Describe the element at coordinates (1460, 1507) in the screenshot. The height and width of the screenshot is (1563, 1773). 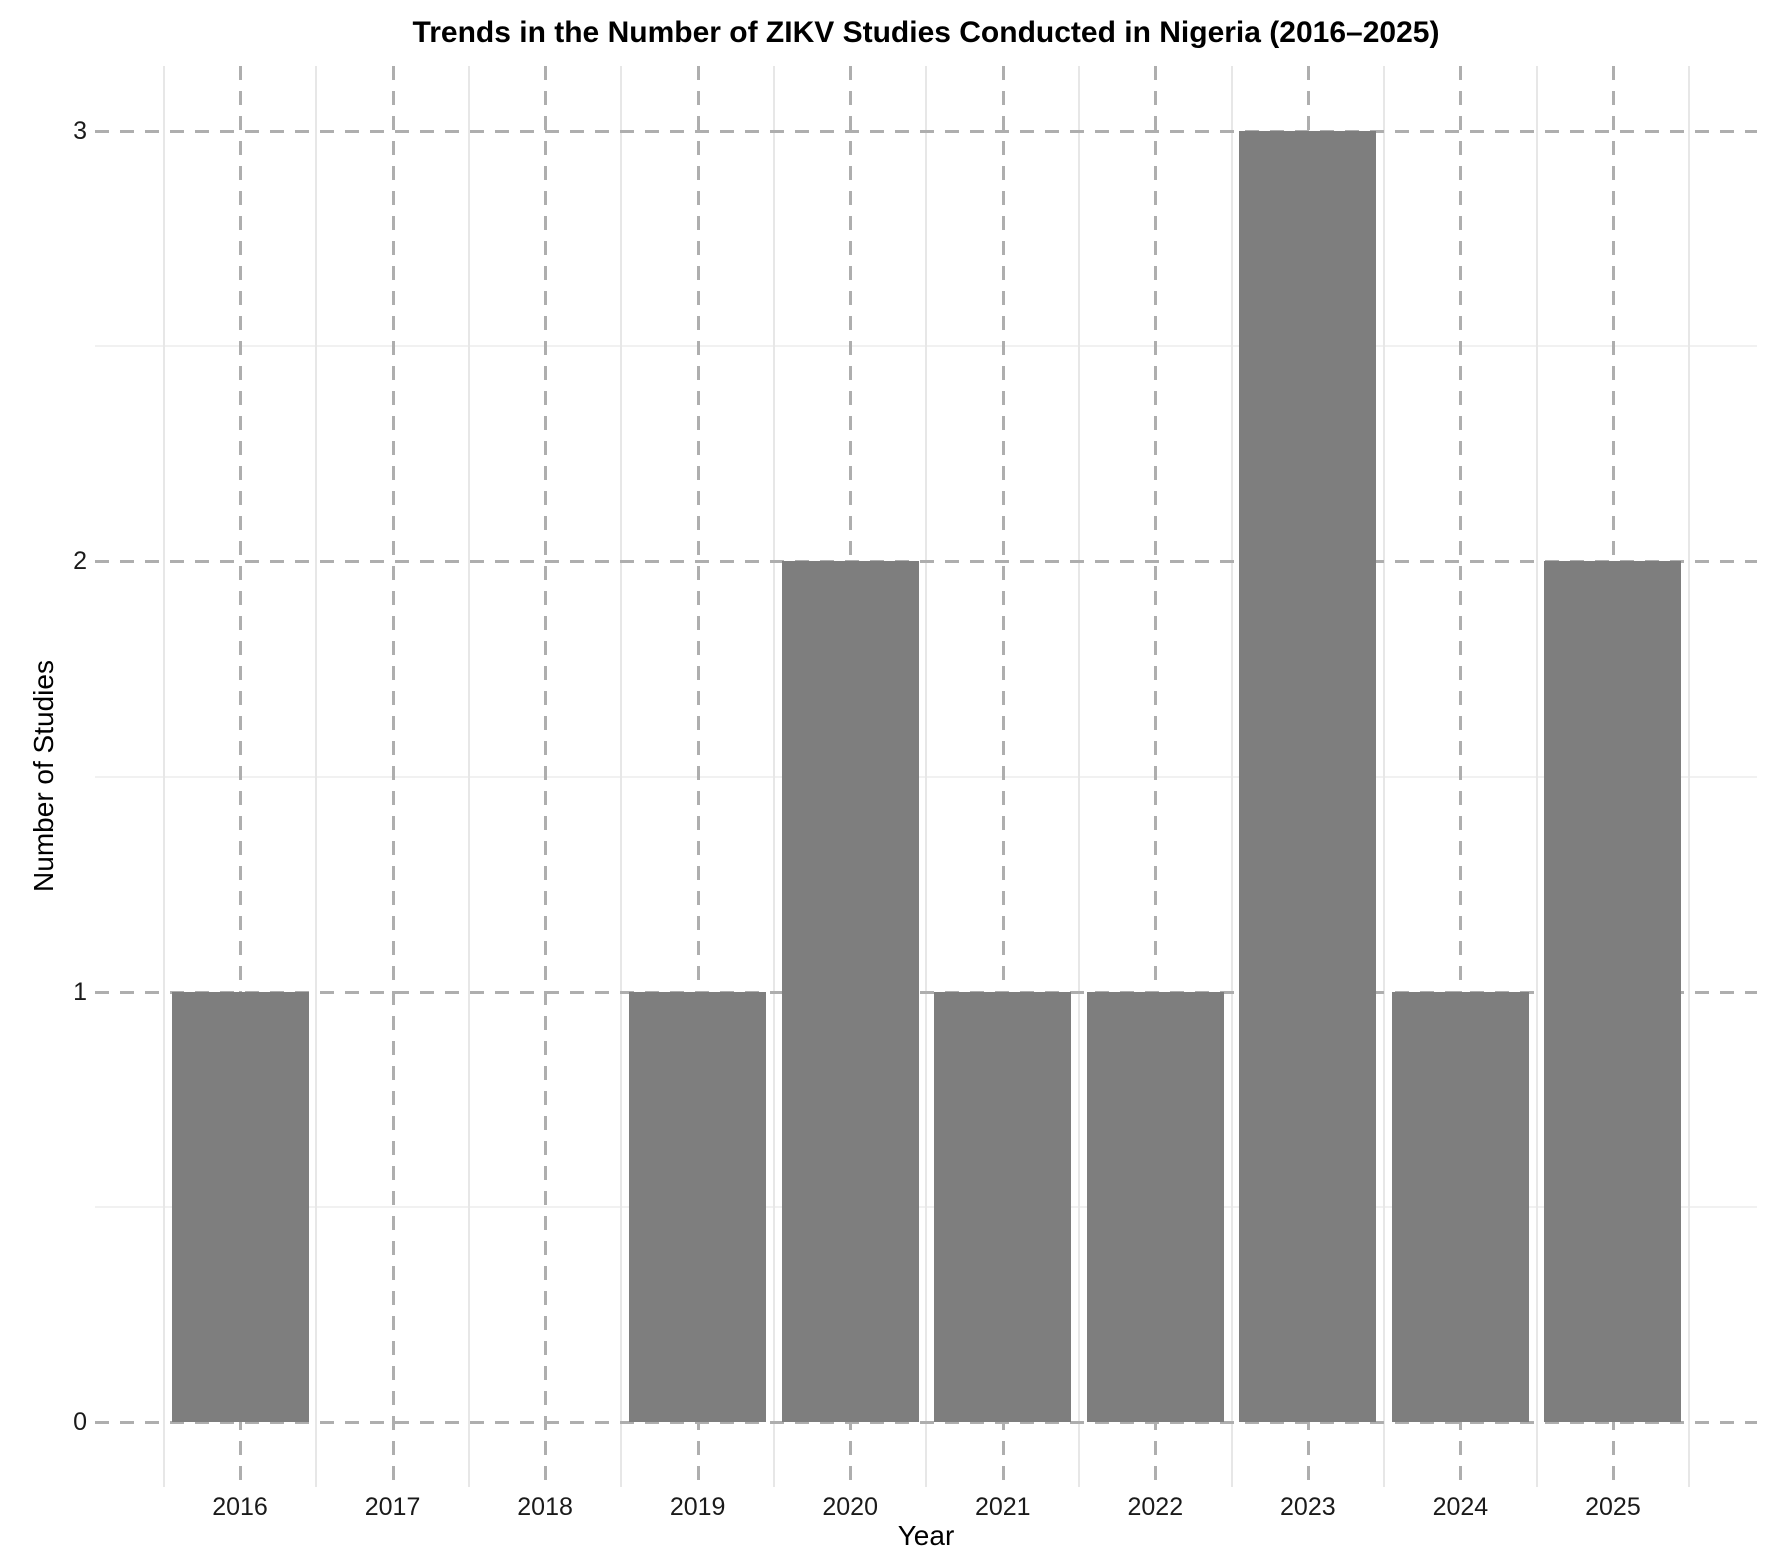
I see `x-tick-label: 2024` at that location.